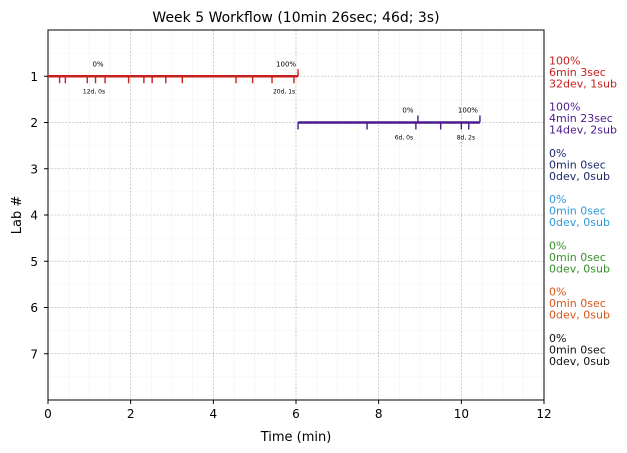 The image size is (627, 453). Describe the element at coordinates (557, 292) in the screenshot. I see `lab-6-summary-percent: 0%` at that location.